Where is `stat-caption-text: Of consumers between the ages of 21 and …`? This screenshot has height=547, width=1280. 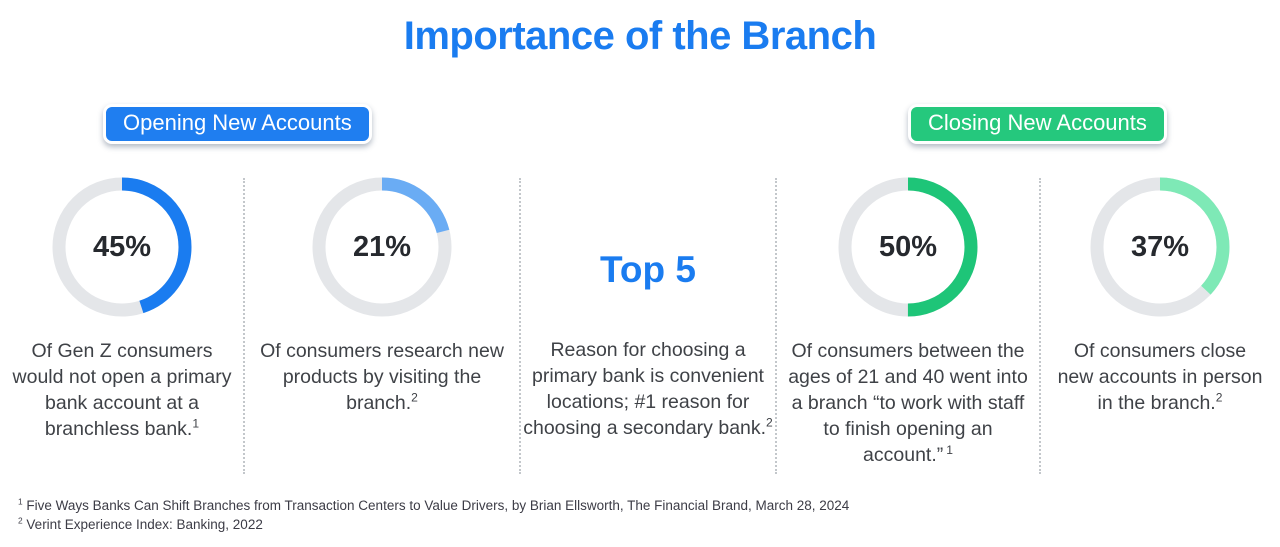
stat-caption-text: Of consumers between the ages of 21 and … is located at coordinates (908, 403).